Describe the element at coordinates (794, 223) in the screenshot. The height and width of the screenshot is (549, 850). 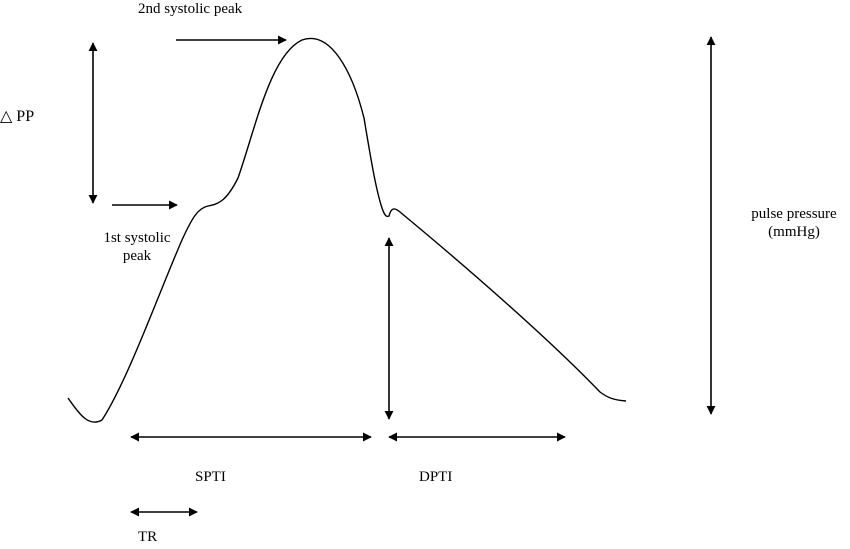
I see `pulse-pressure-label: pulse pressure (mmHg)` at that location.